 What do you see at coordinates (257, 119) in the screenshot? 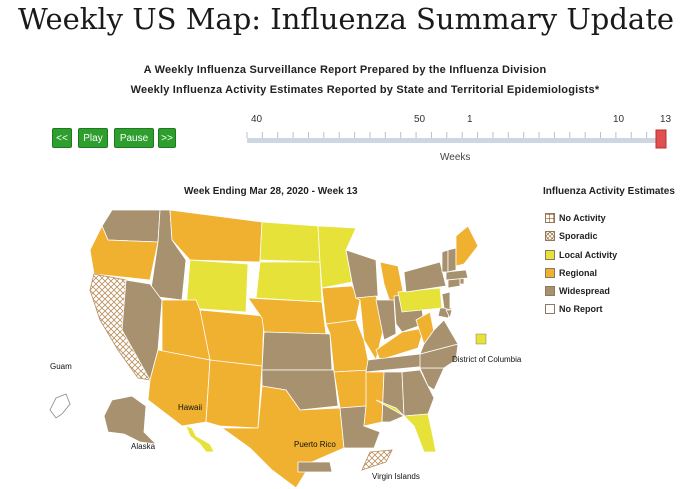
I see `tick-label-40: 40` at bounding box center [257, 119].